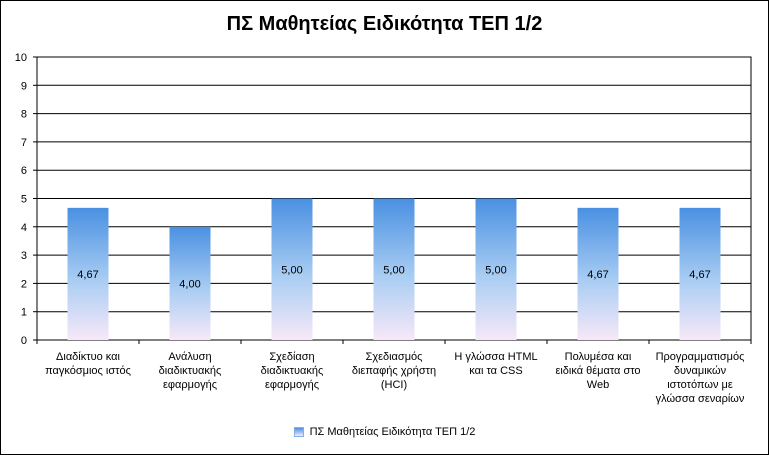 The height and width of the screenshot is (455, 769). I want to click on bar-value-label: 4,00, so click(189, 284).